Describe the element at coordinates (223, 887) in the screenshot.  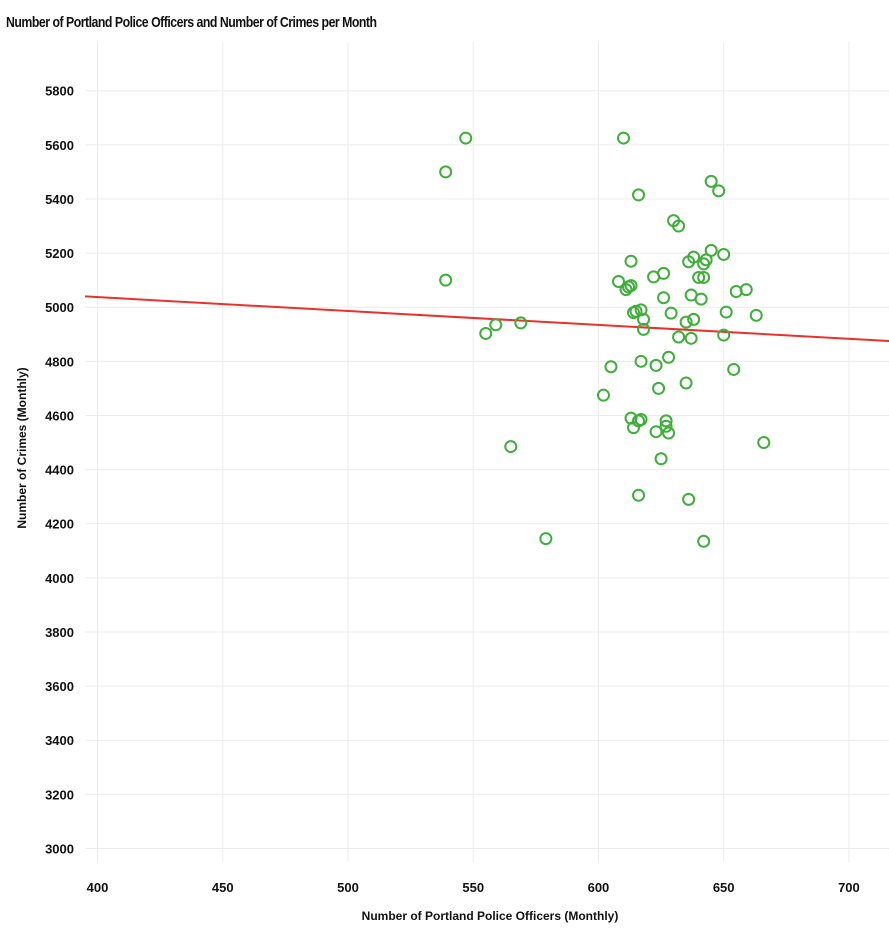
I see `x-tick-label: 450` at that location.